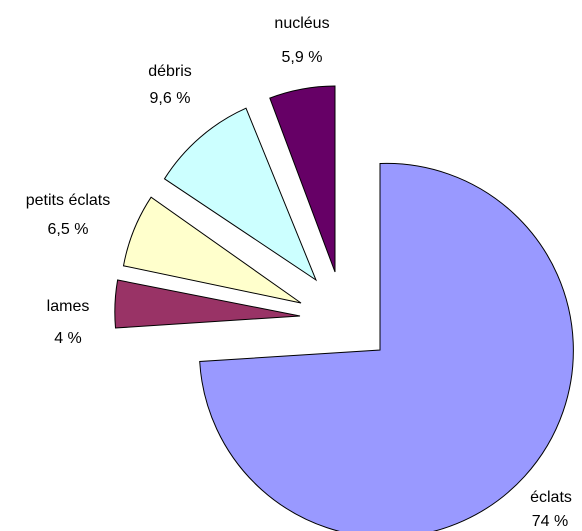  I want to click on label-nucleus-name: nucléus, so click(301, 23).